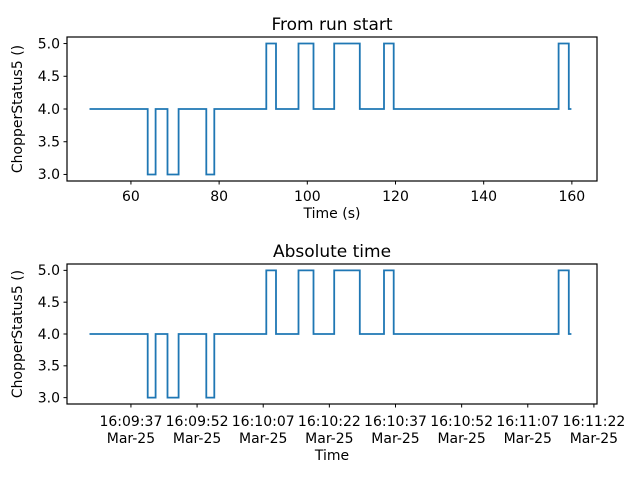  I want to click on x-tick-label: 16:10:22, so click(329, 422).